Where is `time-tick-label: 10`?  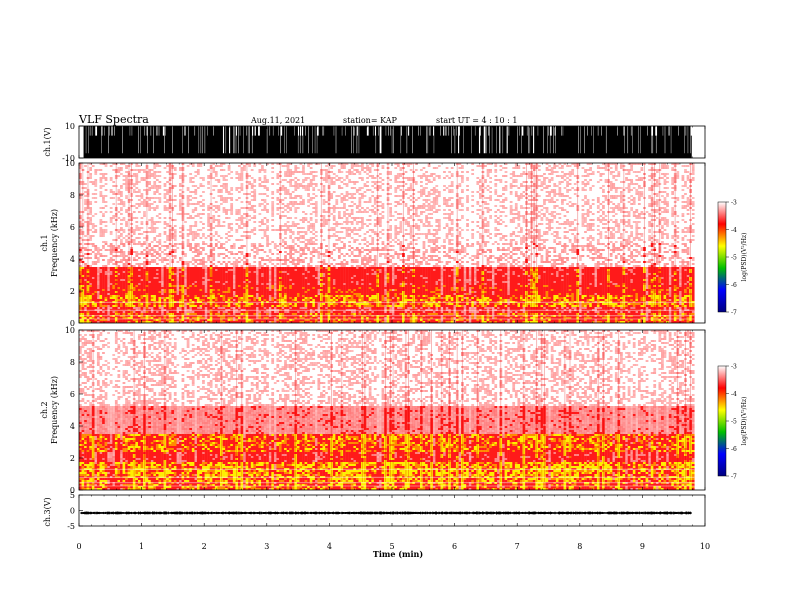 time-tick-label: 10 is located at coordinates (705, 546).